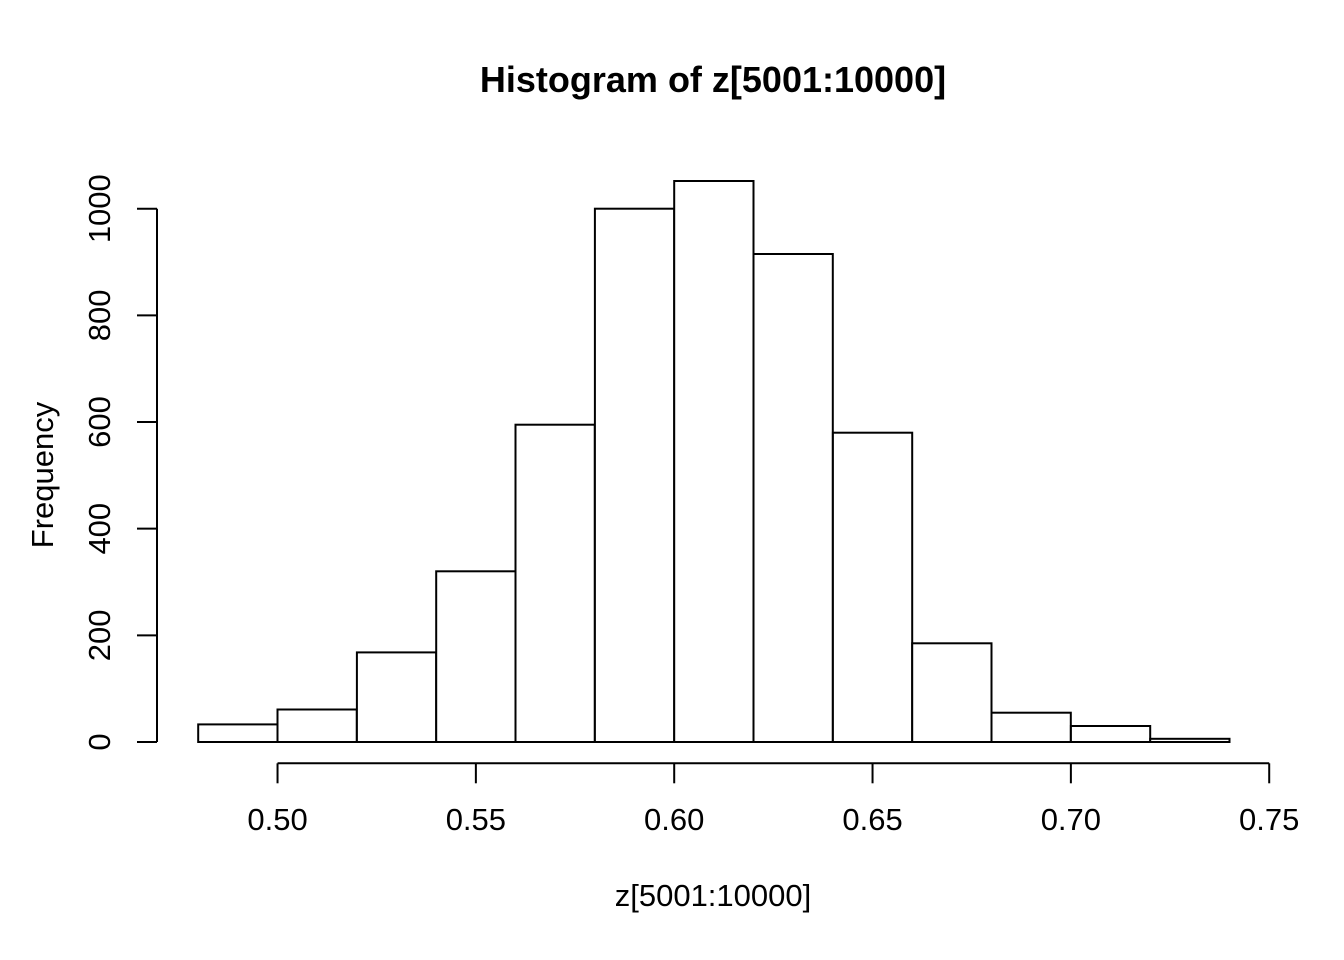 The height and width of the screenshot is (960, 1344). Describe the element at coordinates (674, 819) in the screenshot. I see `x-tick-label: 0.60` at that location.